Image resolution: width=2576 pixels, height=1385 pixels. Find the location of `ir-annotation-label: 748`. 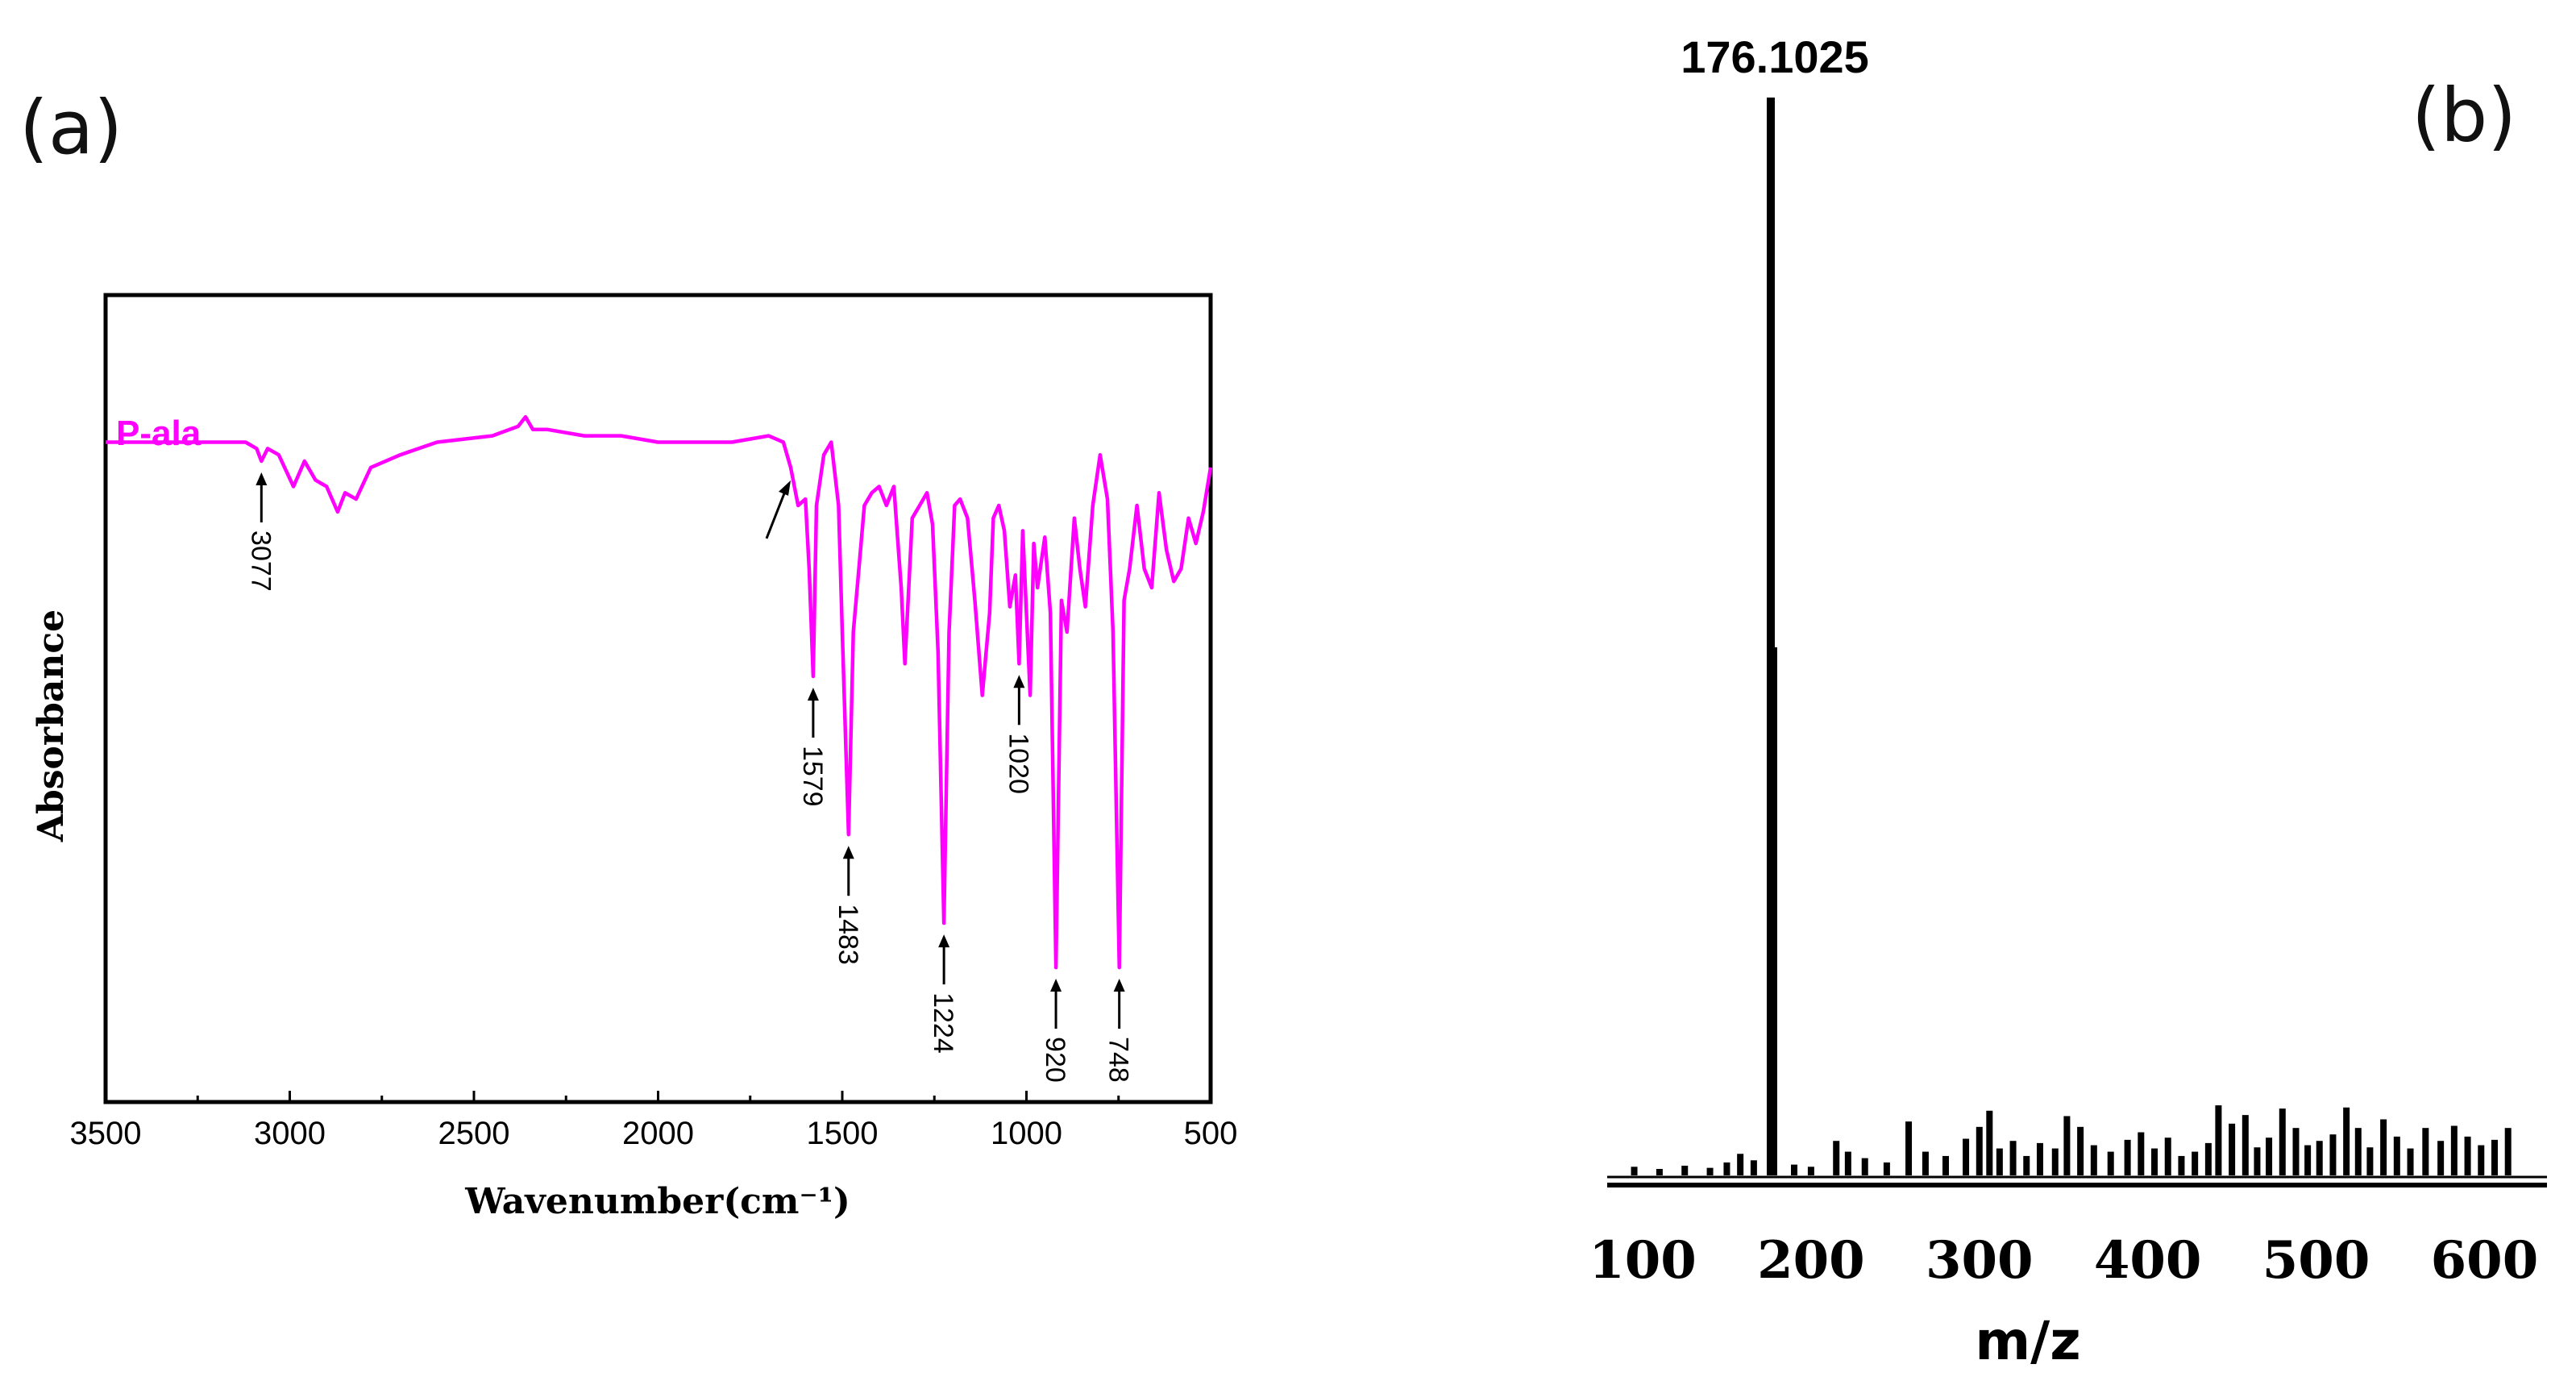

ir-annotation-label: 748 is located at coordinates (1118, 1060).